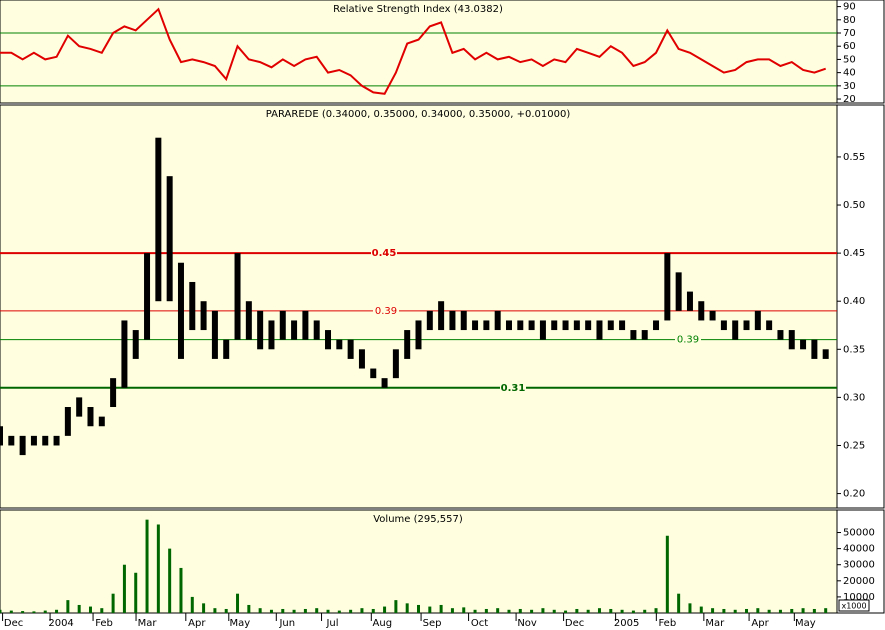 The width and height of the screenshot is (885, 630). What do you see at coordinates (859, 533) in the screenshot?
I see `y-tick-label: 50000` at bounding box center [859, 533].